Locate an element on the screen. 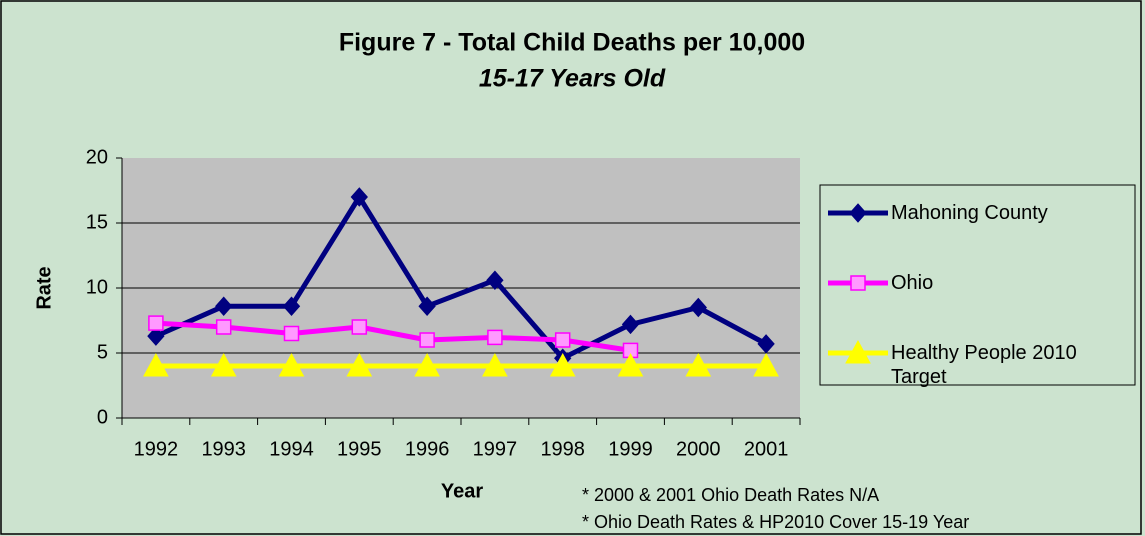  x-tick-label: 1997 is located at coordinates (495, 449).